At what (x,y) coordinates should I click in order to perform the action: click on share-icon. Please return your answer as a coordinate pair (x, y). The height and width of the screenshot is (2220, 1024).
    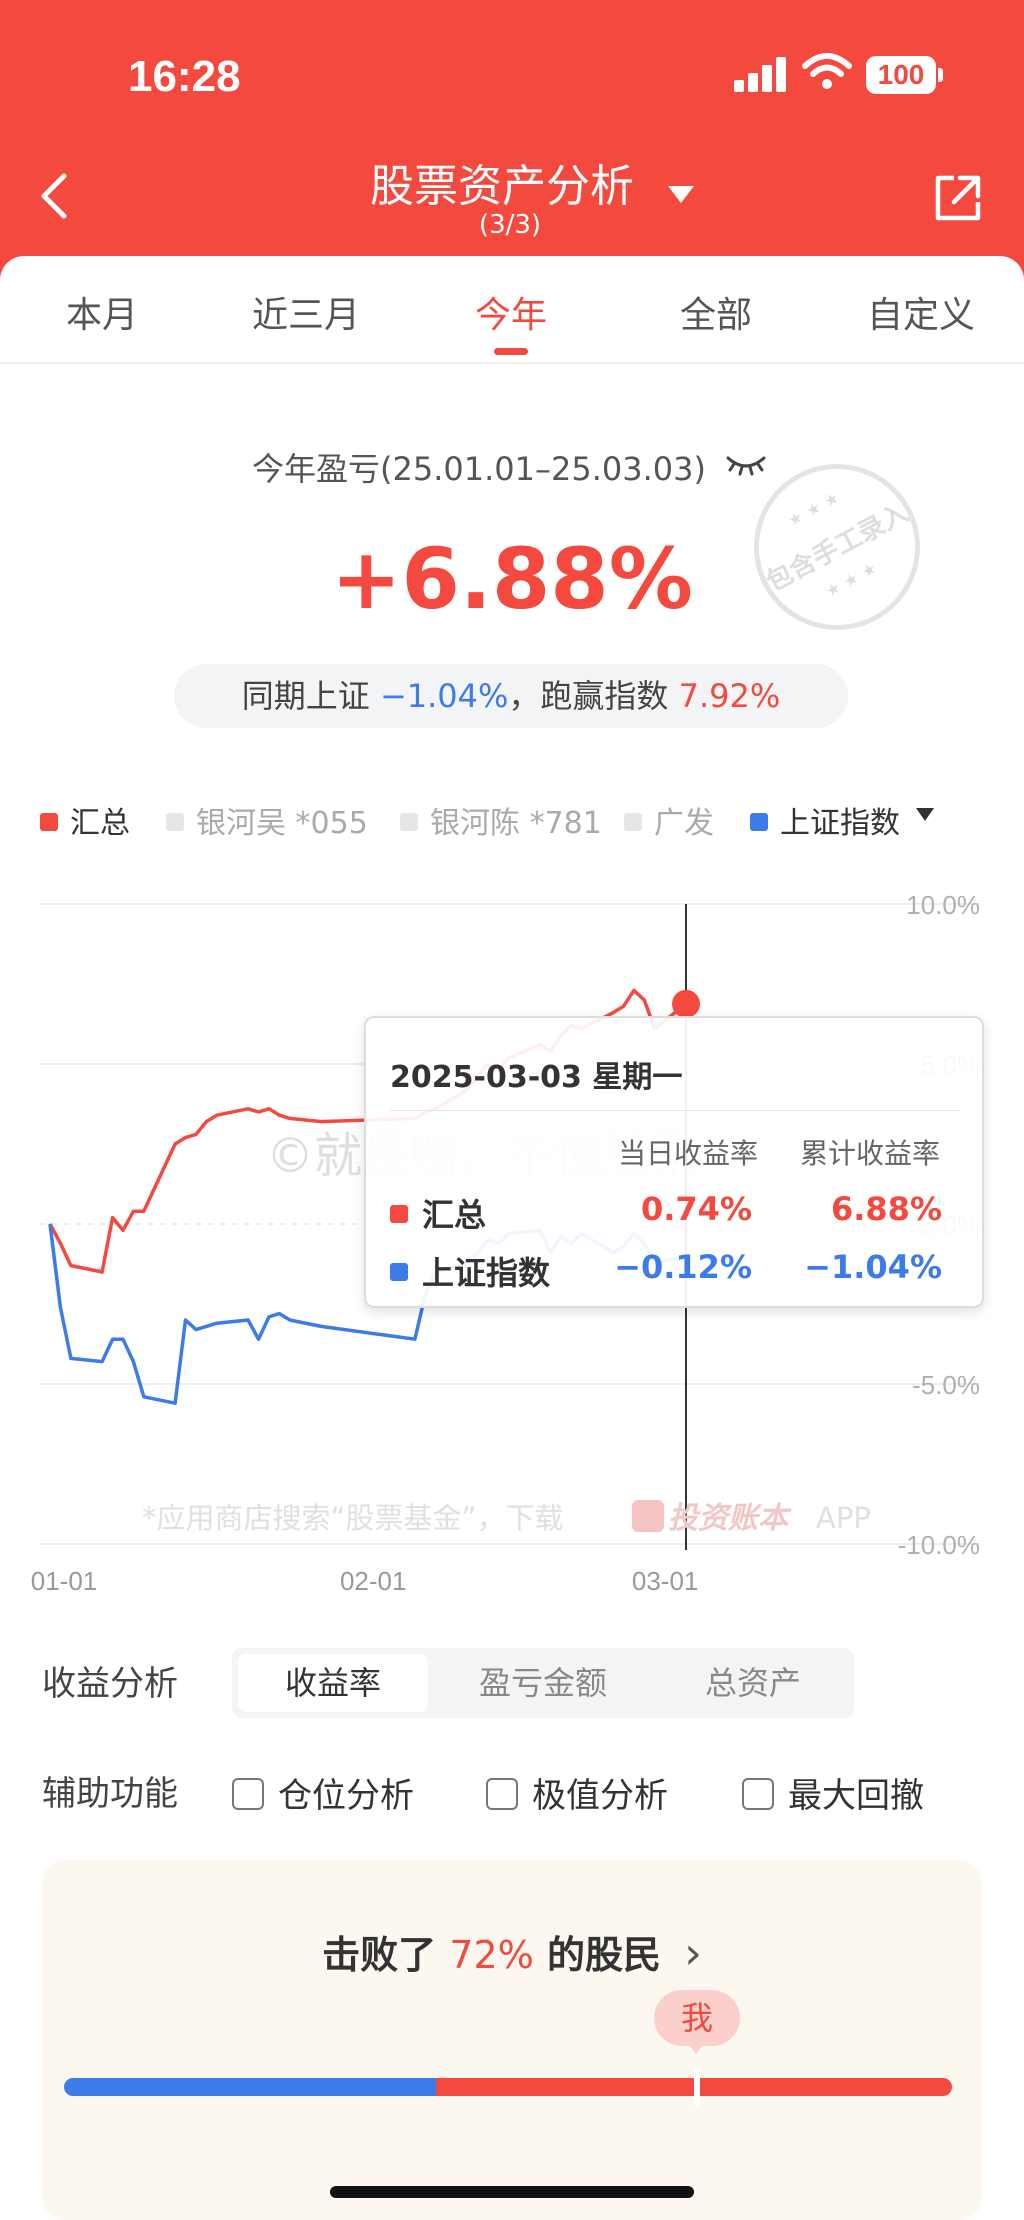
    Looking at the image, I should click on (958, 198).